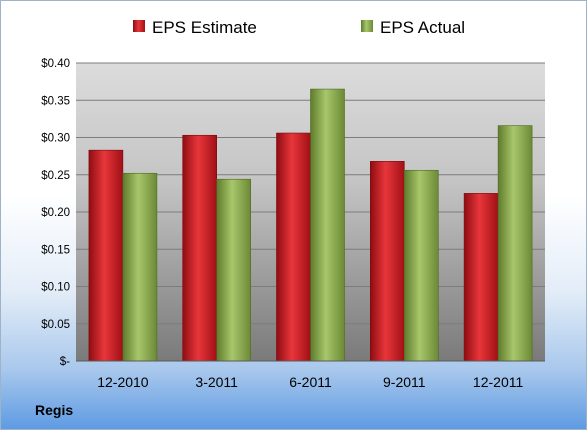 The width and height of the screenshot is (587, 430). I want to click on bar-actual-3-2011, so click(233, 270).